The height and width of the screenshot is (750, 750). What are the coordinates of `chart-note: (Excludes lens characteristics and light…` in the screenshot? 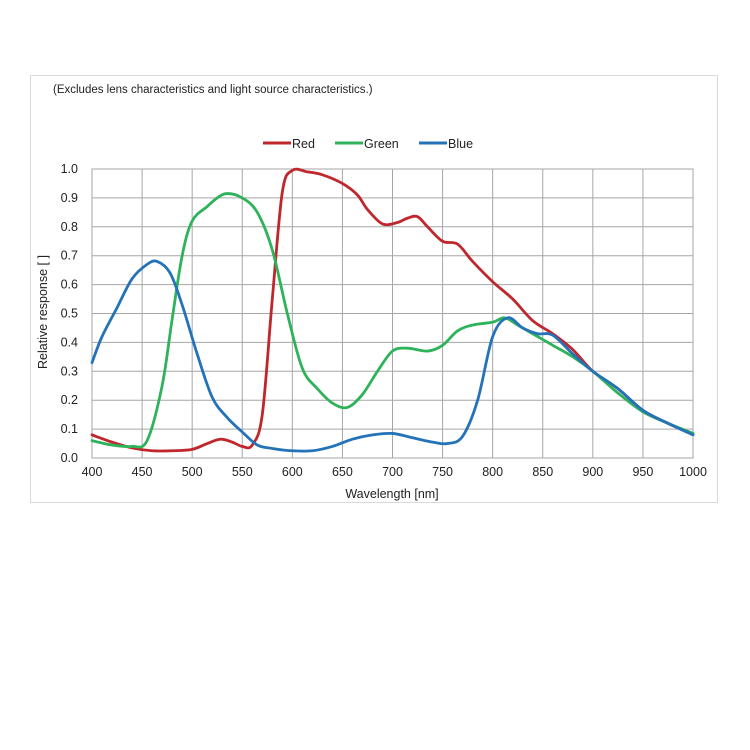 It's located at (213, 90).